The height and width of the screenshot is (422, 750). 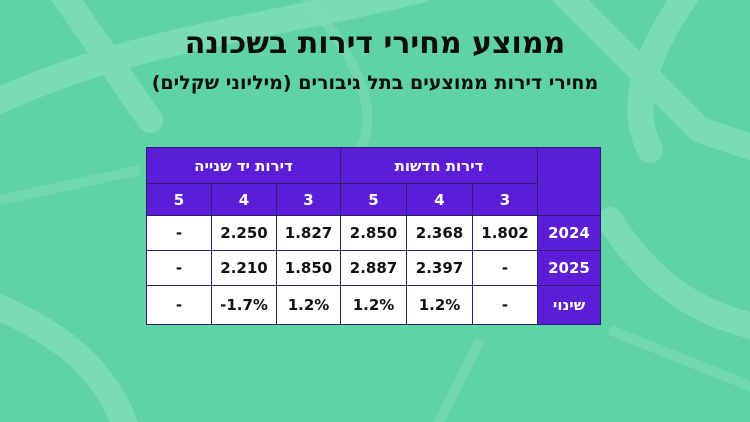 I want to click on row-label: שינוי, so click(x=569, y=305).